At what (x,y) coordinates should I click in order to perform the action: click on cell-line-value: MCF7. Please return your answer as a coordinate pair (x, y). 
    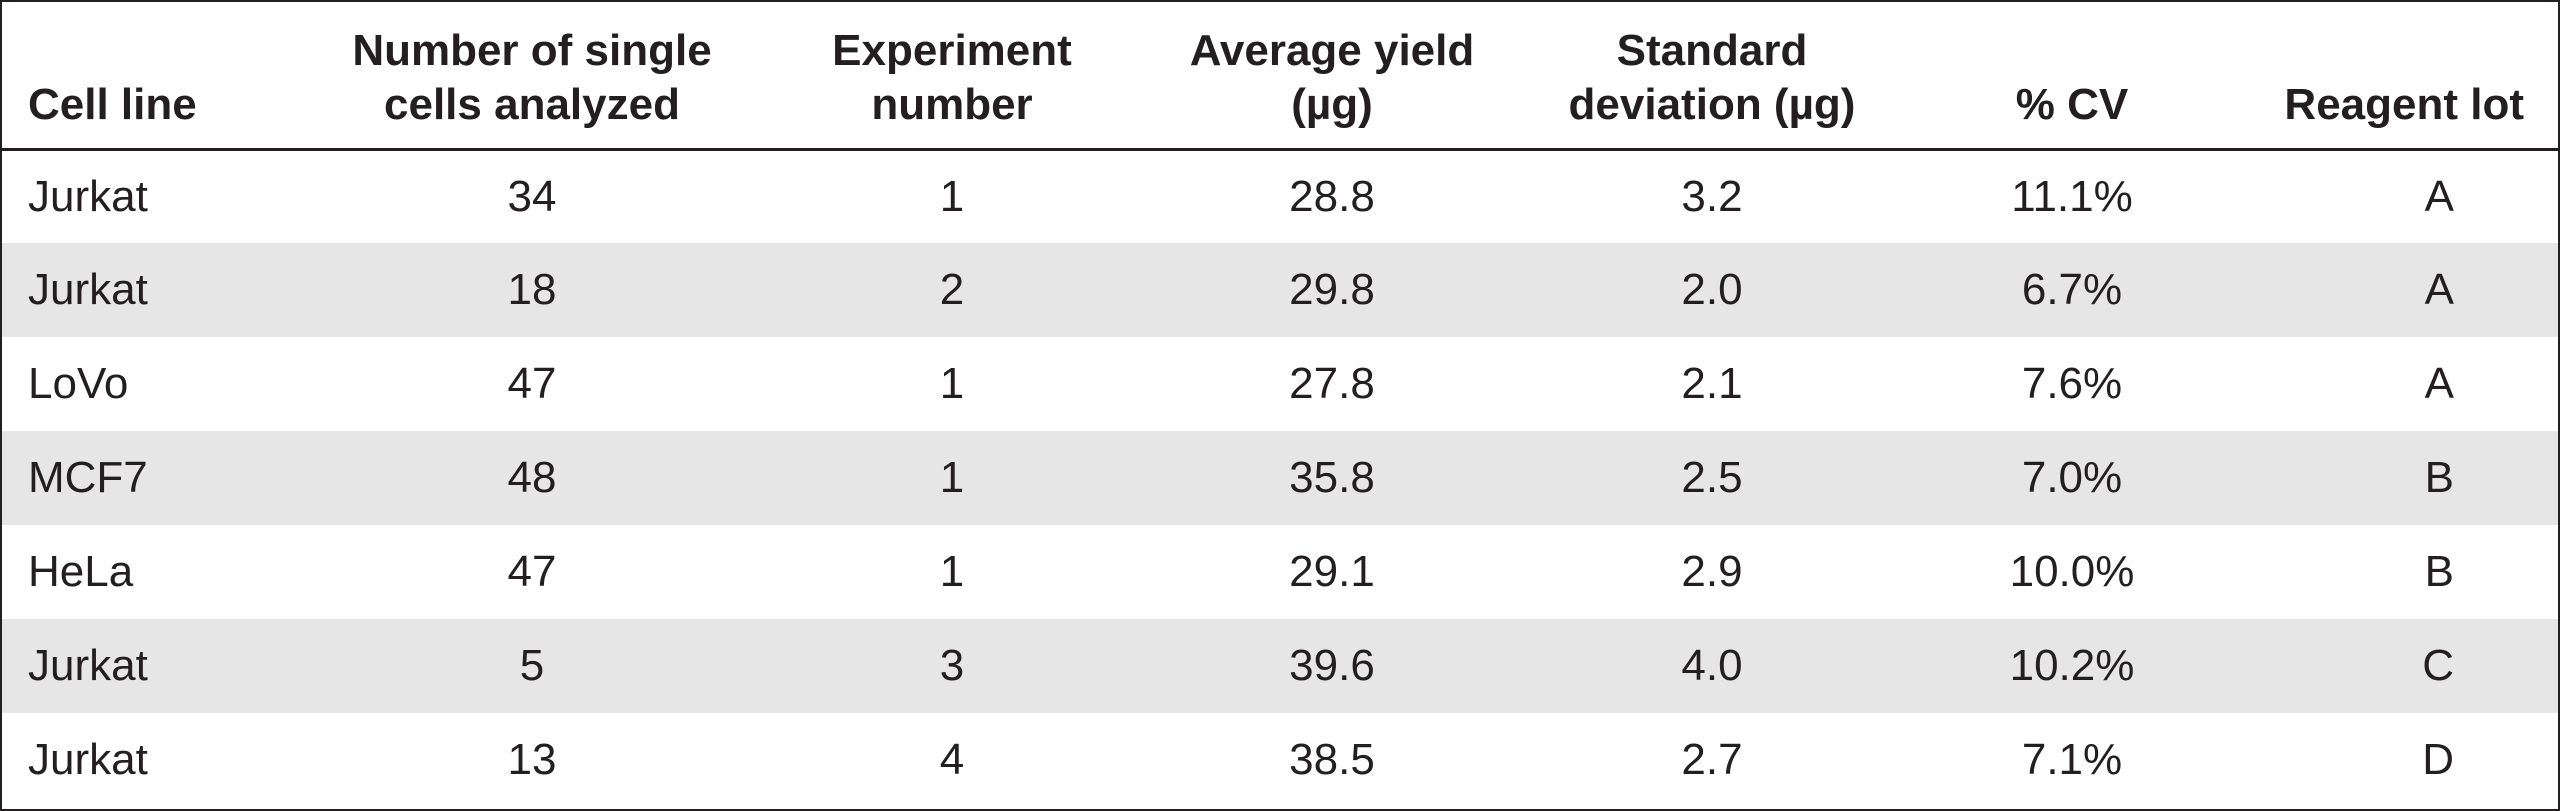
    Looking at the image, I should click on (88, 477).